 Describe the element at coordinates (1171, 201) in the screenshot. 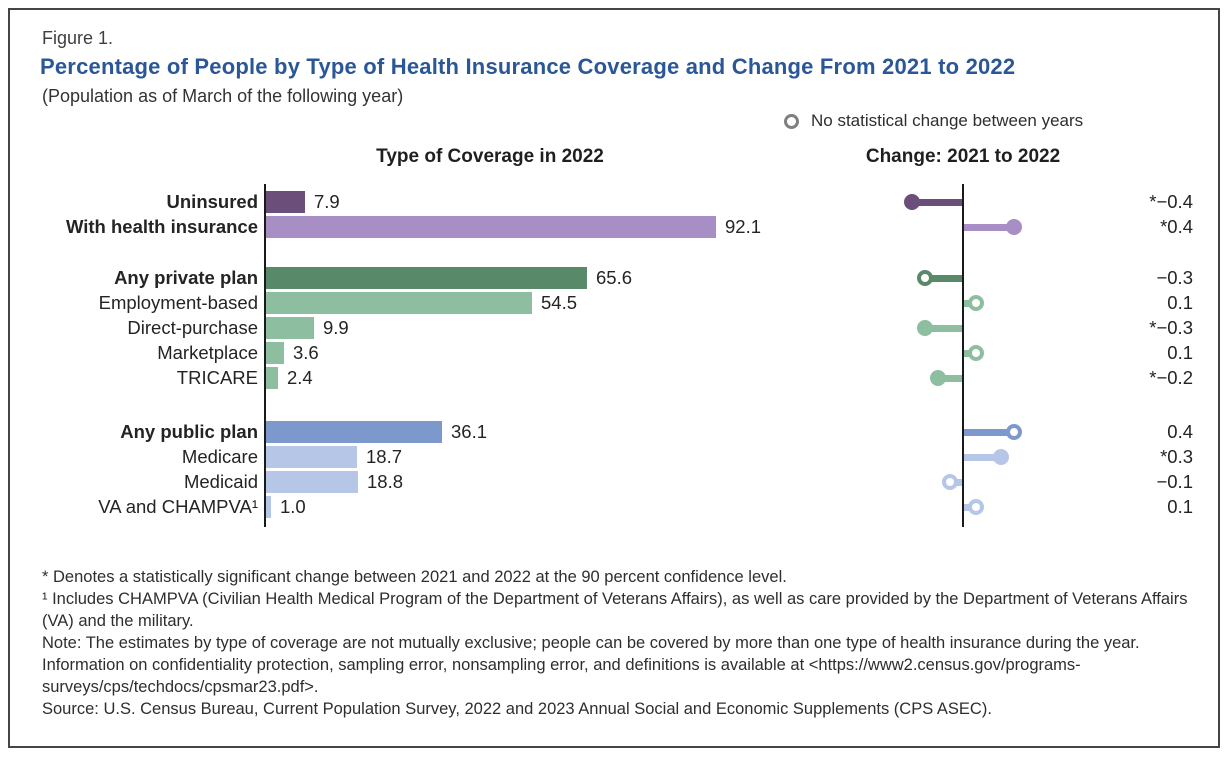

I see `change-value-label: *−0.4` at that location.